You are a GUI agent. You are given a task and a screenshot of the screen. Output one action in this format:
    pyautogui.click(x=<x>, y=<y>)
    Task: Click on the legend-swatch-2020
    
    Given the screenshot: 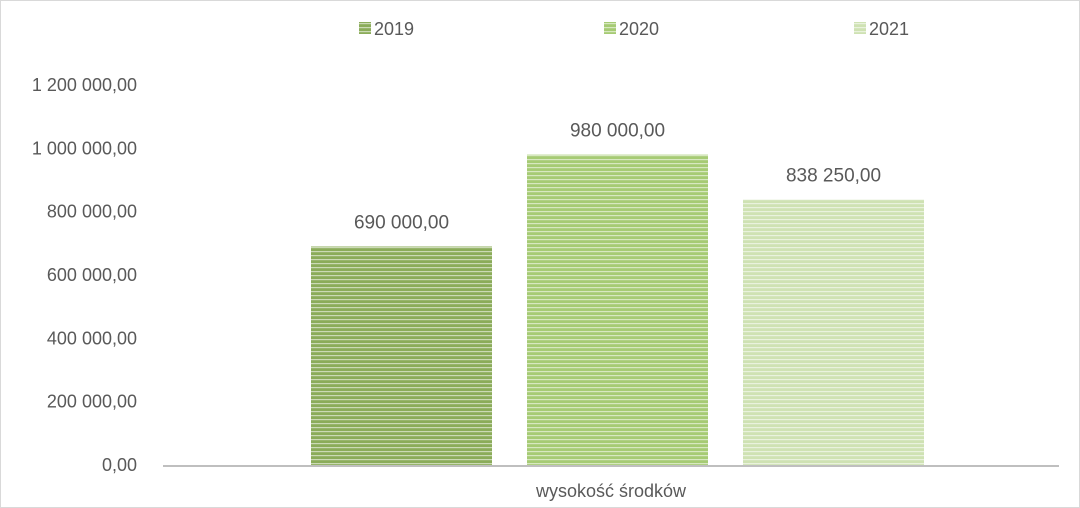 What is the action you would take?
    pyautogui.click(x=610, y=28)
    